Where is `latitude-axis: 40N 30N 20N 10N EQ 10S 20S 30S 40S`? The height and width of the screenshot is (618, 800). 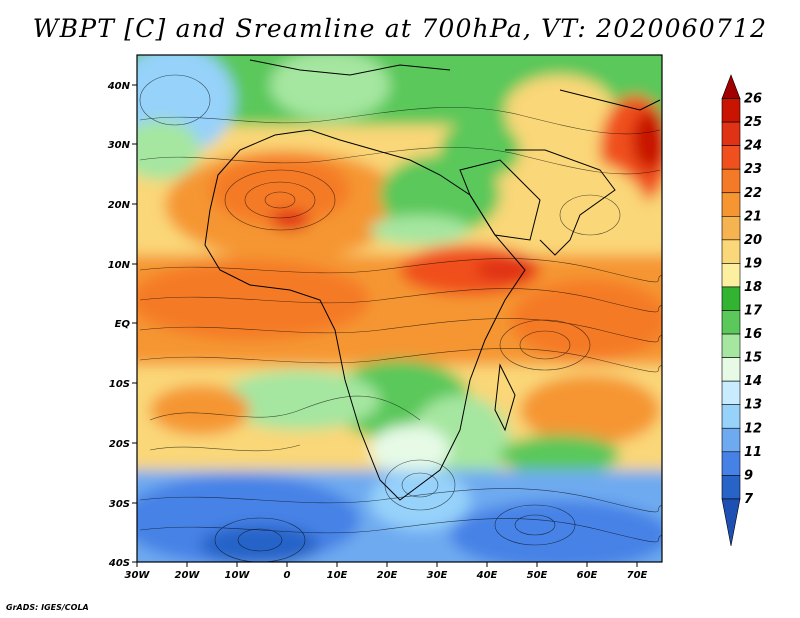 latitude-axis: 40N 30N 20N 10N EQ 10S 20S 30S 40S is located at coordinates (122, 325).